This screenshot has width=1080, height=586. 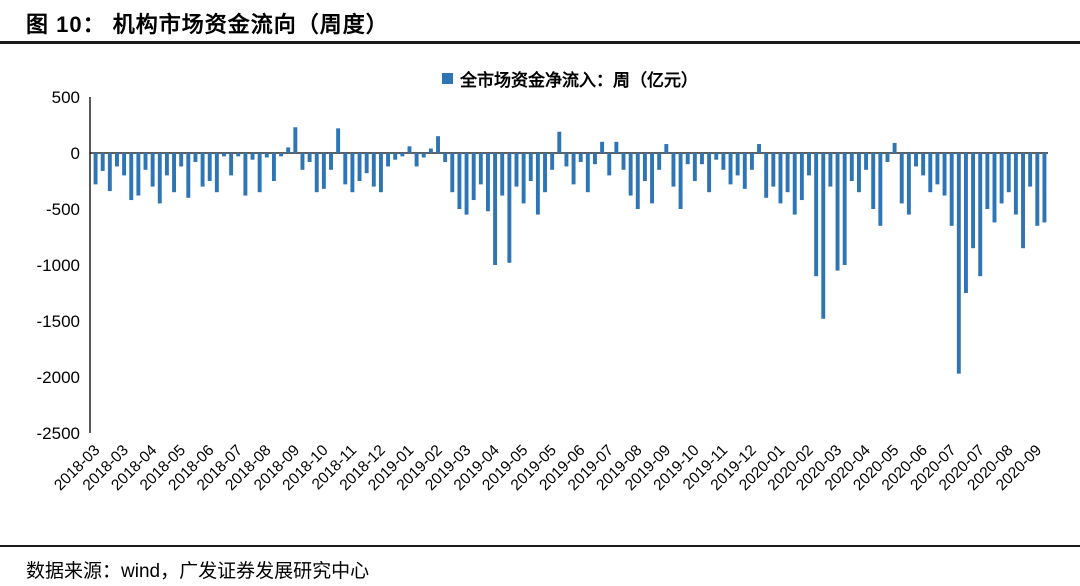 What do you see at coordinates (207, 24) in the screenshot?
I see `figure-title: 图 10： 机构市场资金流向（周度）` at bounding box center [207, 24].